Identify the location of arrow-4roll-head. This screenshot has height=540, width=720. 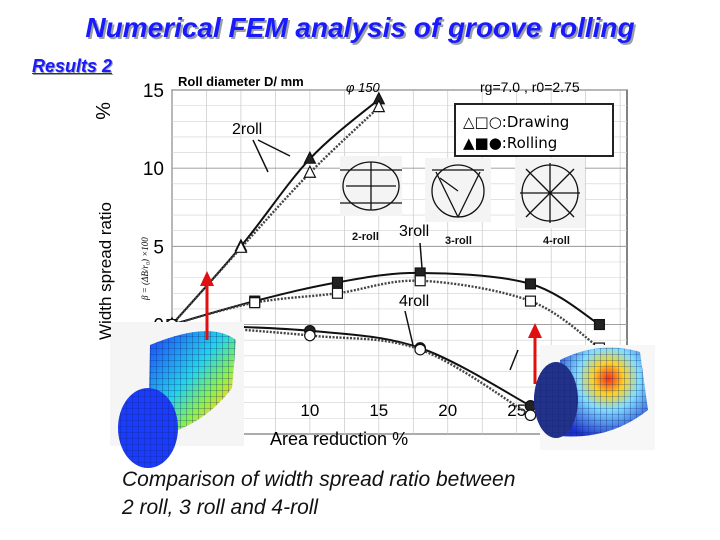
(535, 330).